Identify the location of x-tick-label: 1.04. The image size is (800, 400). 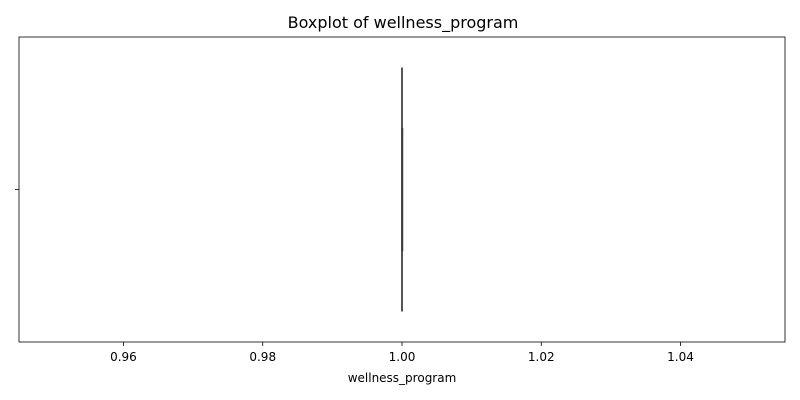
(680, 357).